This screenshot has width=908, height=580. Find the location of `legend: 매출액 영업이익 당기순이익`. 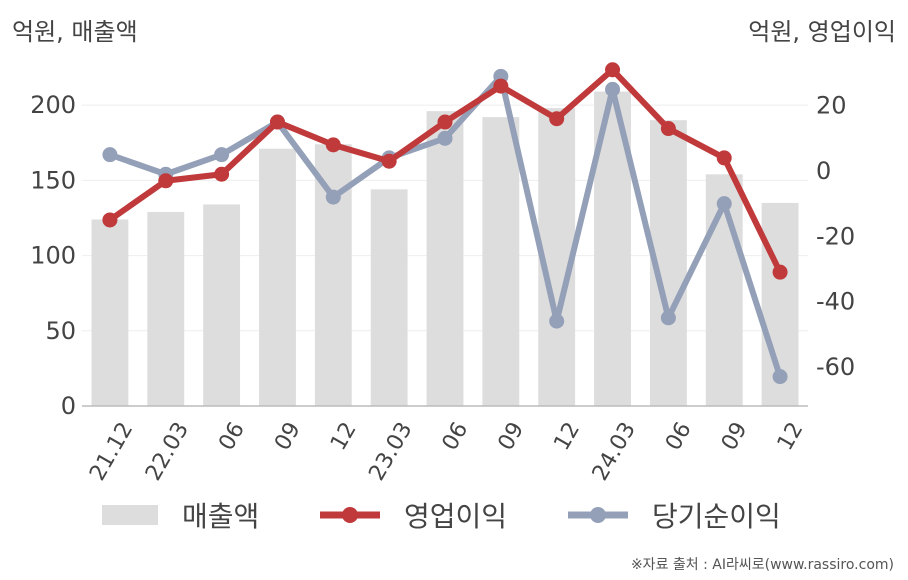

legend: 매출액 영업이익 당기순이익 is located at coordinates (454, 515).